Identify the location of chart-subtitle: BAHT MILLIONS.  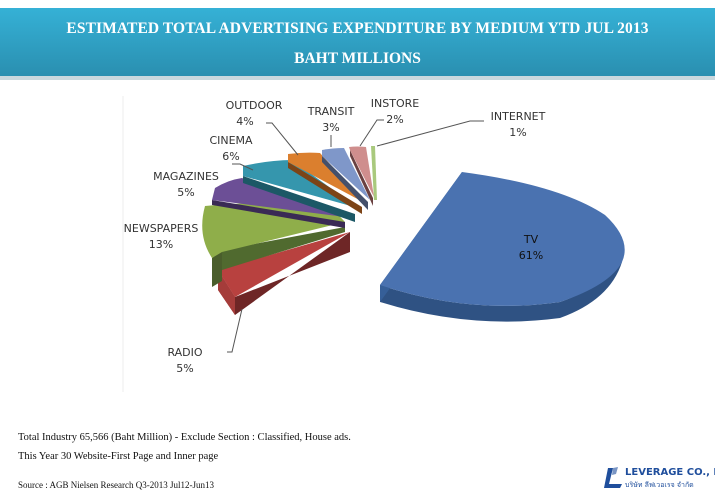
(357, 58).